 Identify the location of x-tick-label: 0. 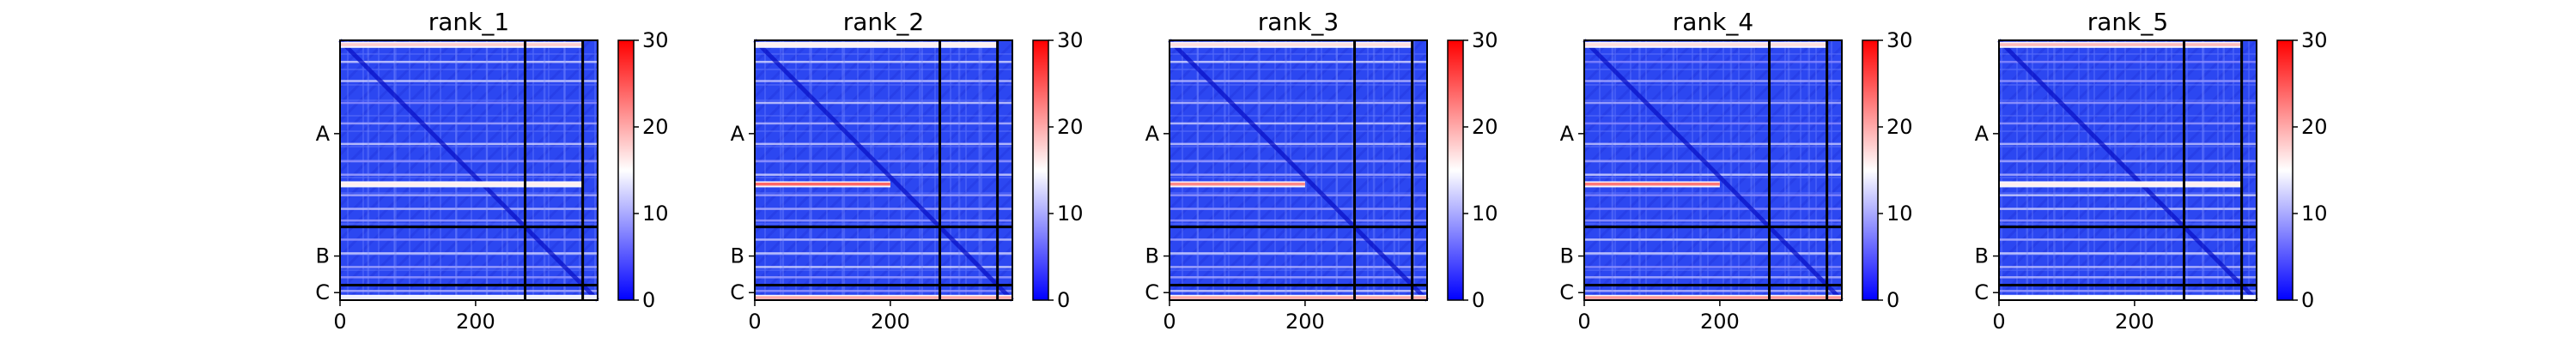
(1583, 322).